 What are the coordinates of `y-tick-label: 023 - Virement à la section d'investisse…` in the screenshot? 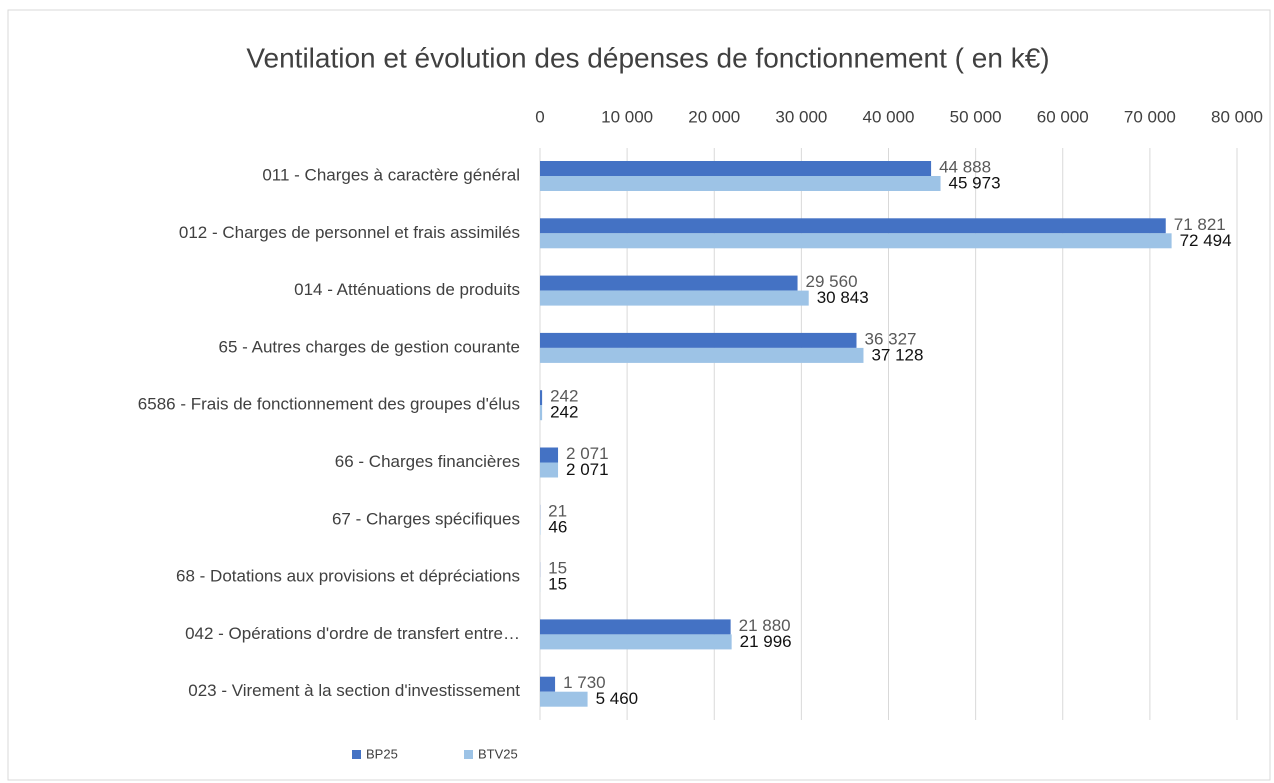 It's located at (354, 690).